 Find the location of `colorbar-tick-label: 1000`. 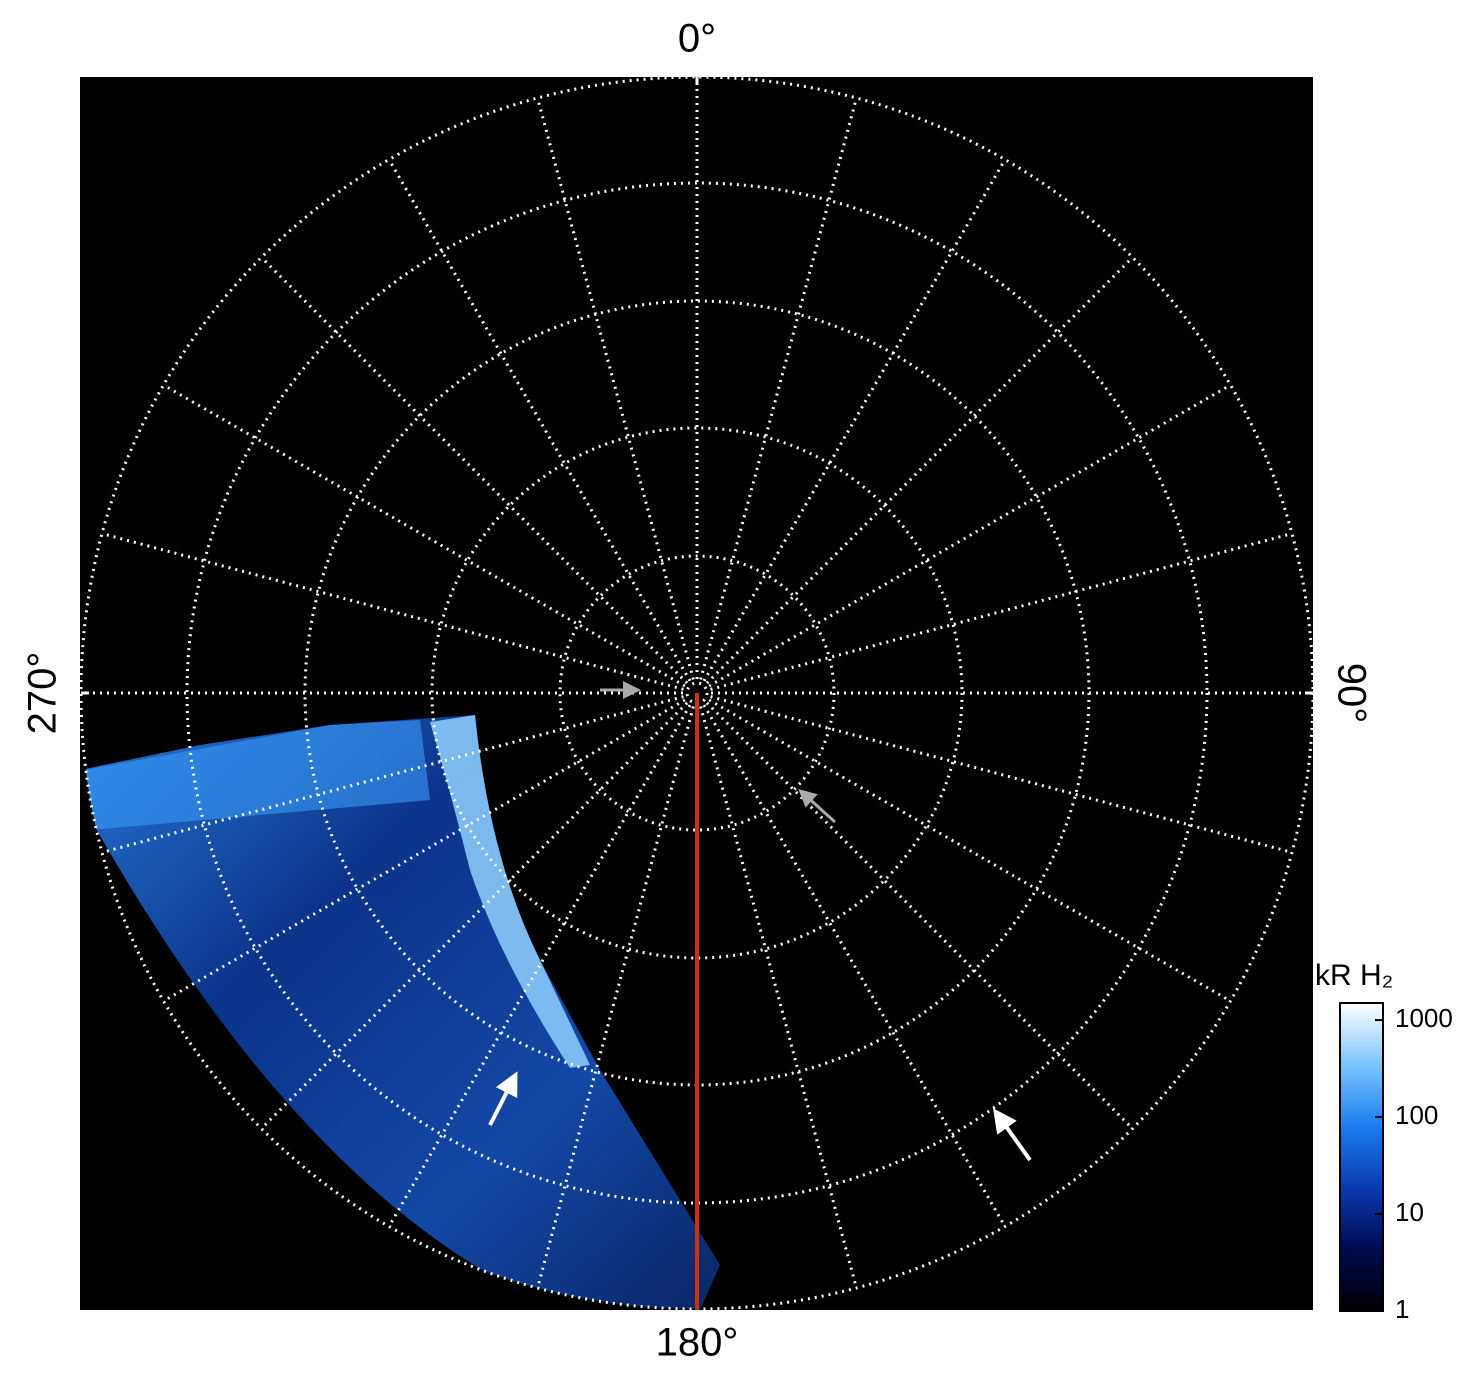

colorbar-tick-label: 1000 is located at coordinates (1424, 1018).